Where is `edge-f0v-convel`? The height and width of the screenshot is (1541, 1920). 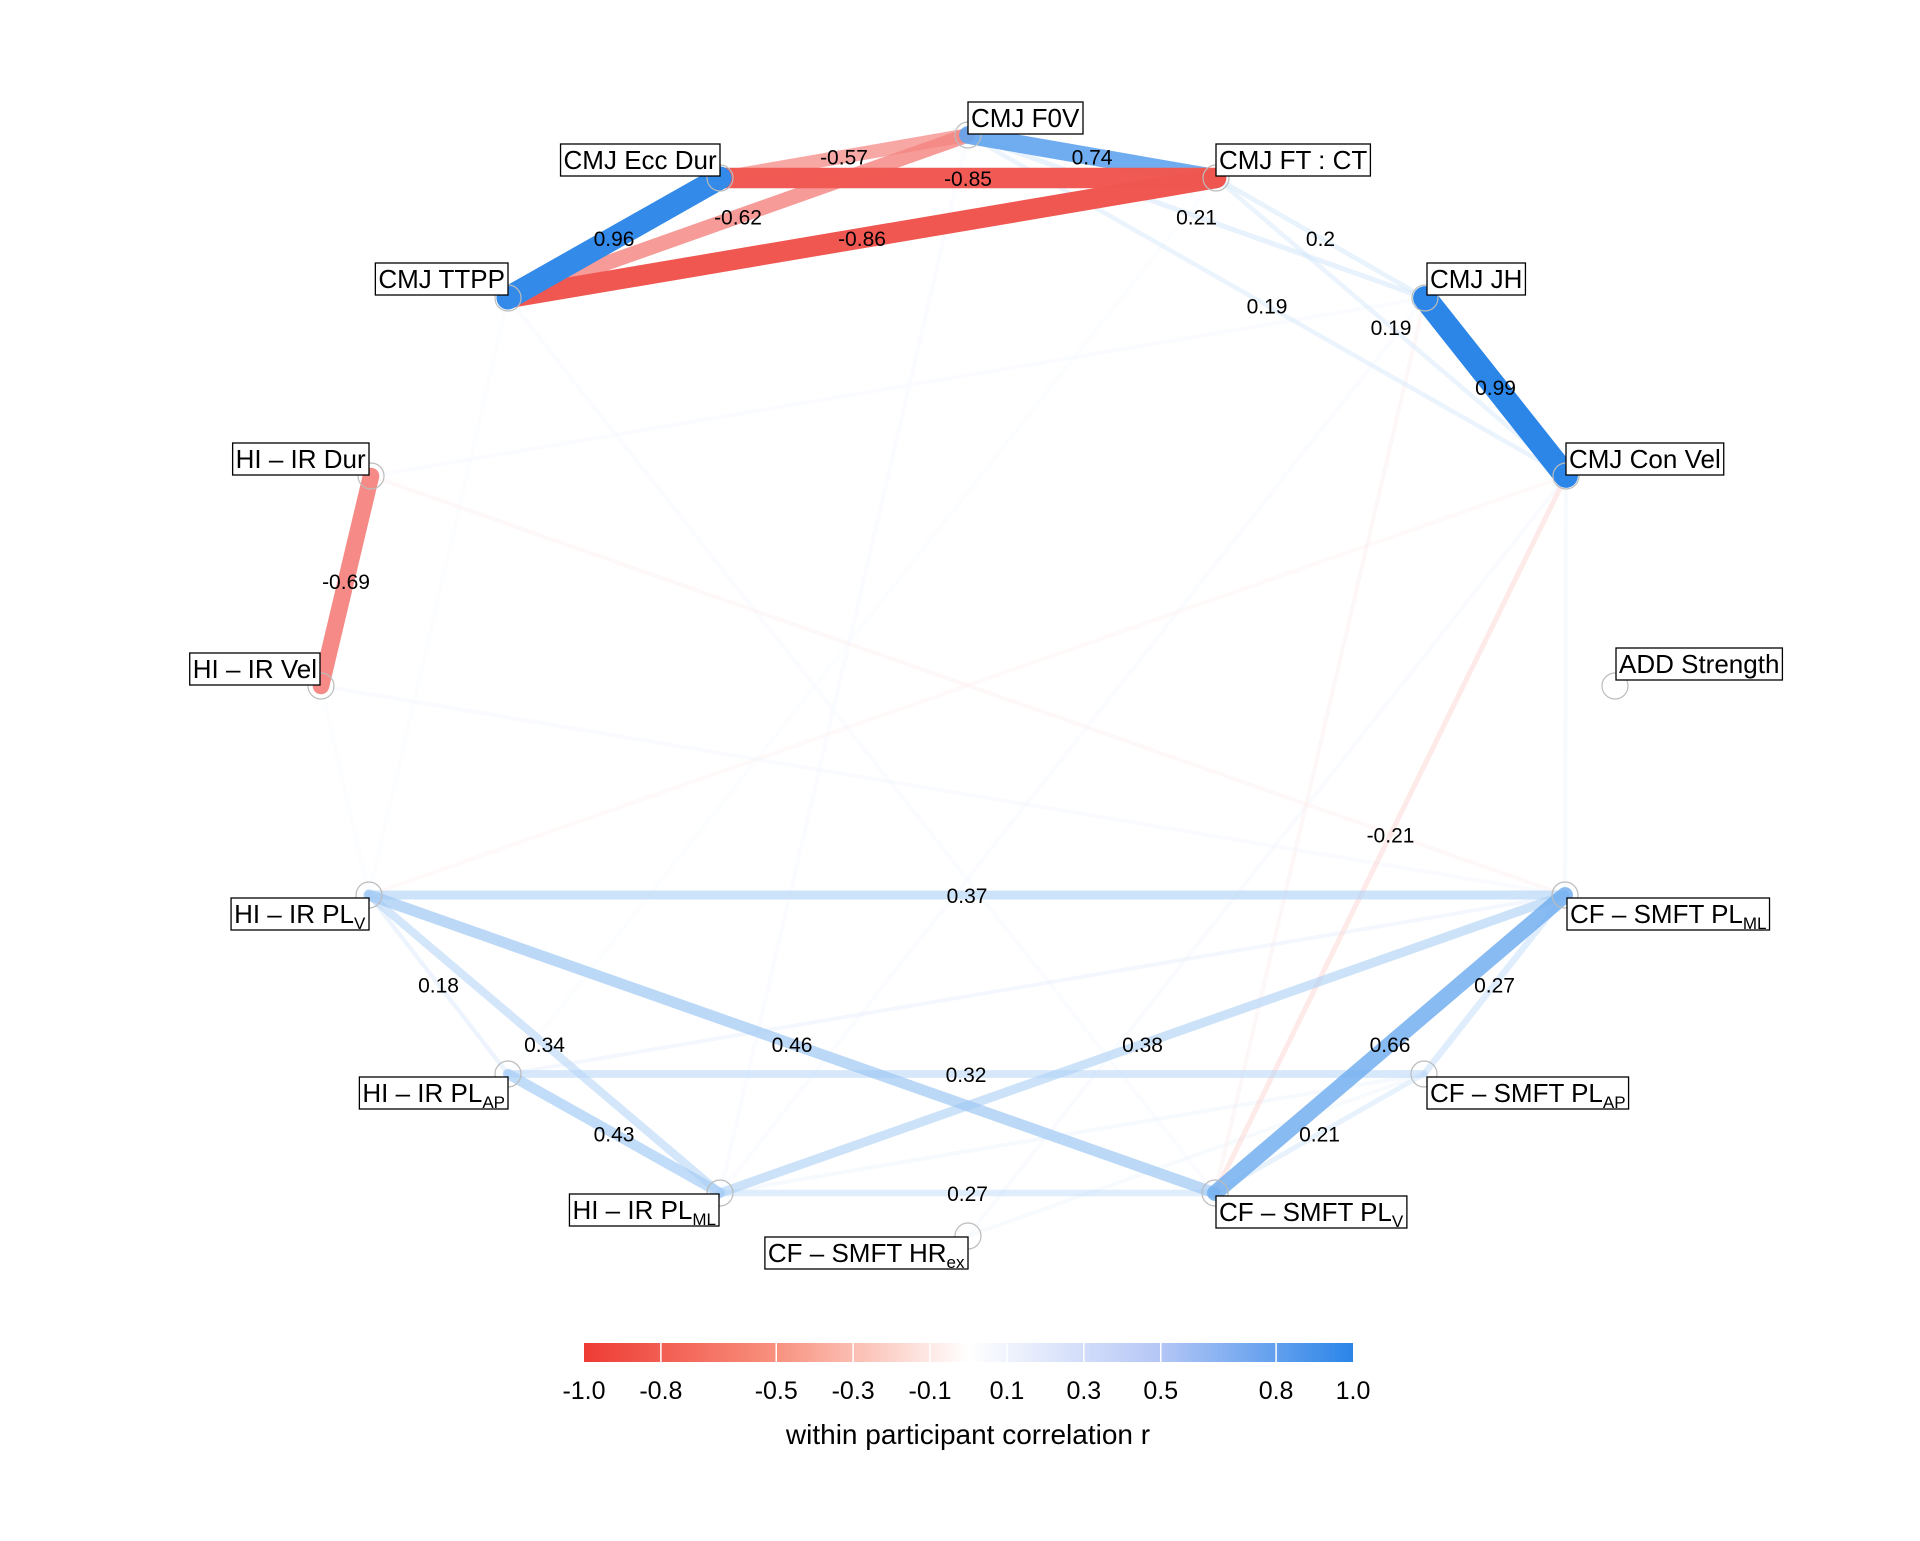 edge-f0v-convel is located at coordinates (1267, 305).